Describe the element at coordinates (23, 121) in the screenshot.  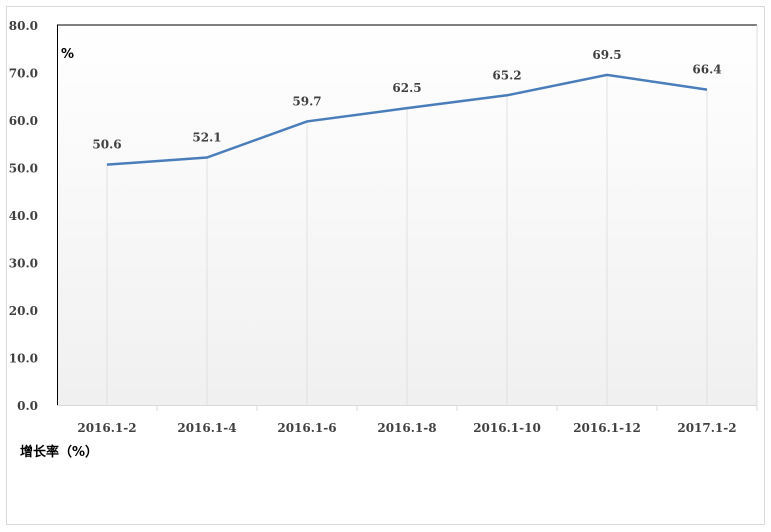
I see `y-tick-label: 60.0` at that location.